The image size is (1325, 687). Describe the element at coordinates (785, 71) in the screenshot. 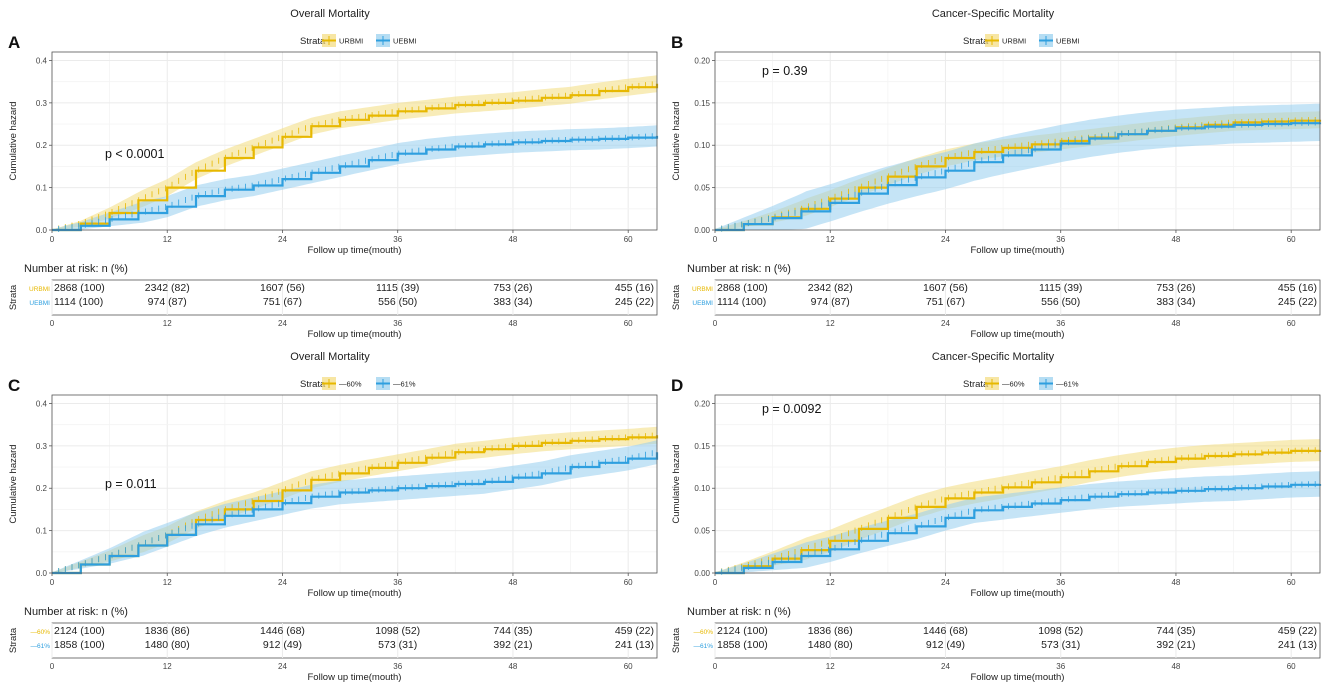

I see `p-value: p = 0.39` at that location.